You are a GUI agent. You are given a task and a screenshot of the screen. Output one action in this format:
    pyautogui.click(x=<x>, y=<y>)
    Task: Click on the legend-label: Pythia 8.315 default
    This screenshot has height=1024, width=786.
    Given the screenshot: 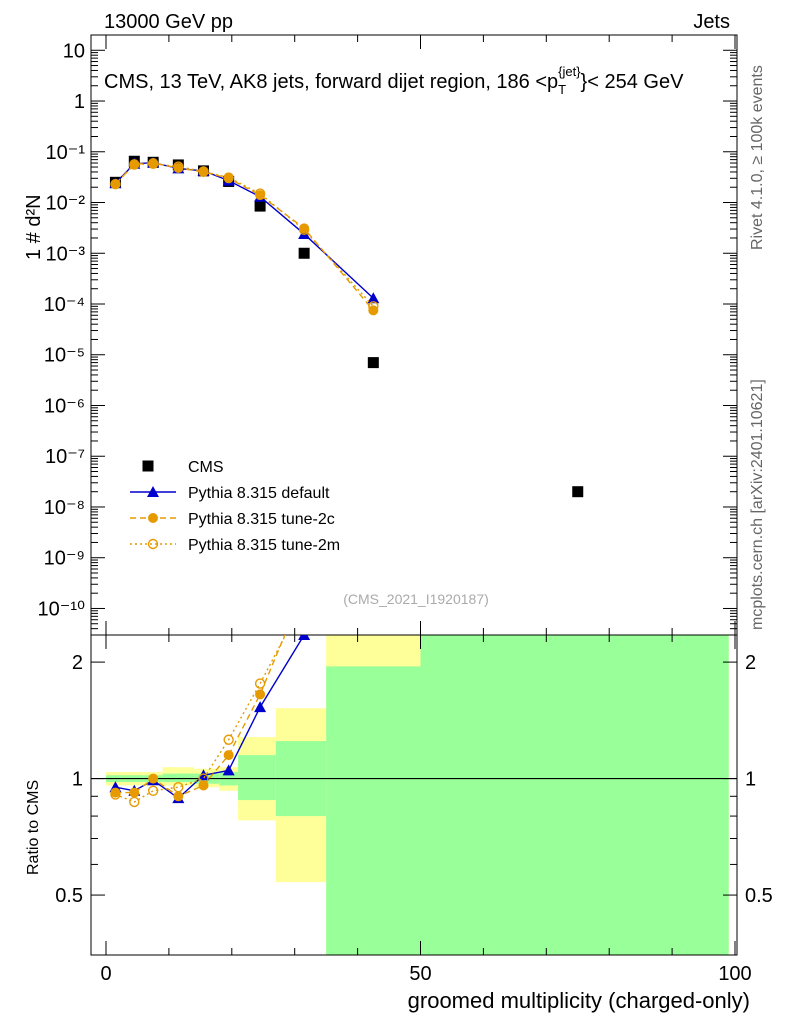 What is the action you would take?
    pyautogui.click(x=259, y=493)
    